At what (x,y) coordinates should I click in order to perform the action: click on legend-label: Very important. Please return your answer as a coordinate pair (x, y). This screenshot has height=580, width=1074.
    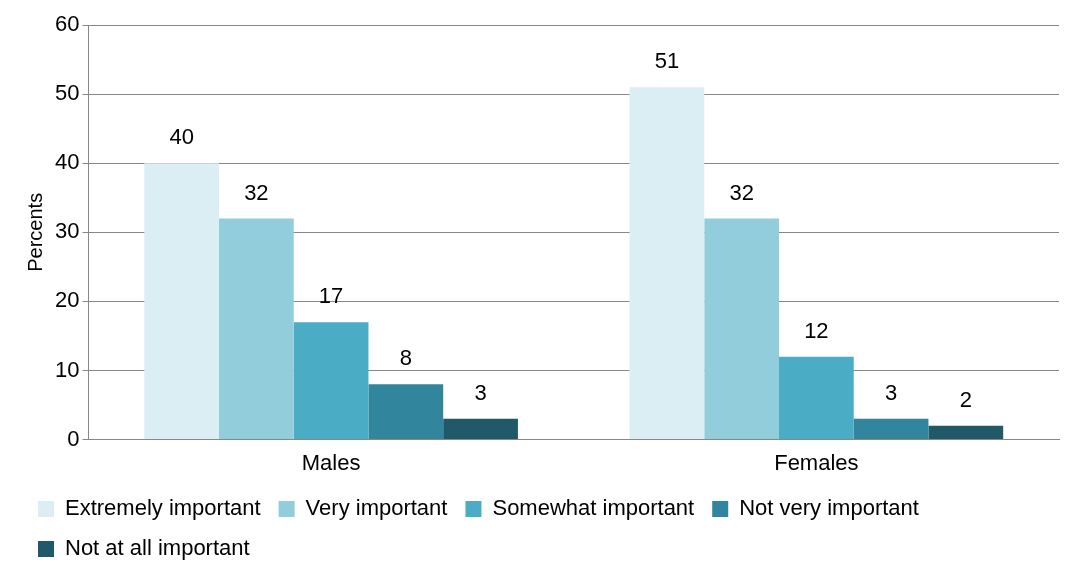
    Looking at the image, I should click on (376, 508).